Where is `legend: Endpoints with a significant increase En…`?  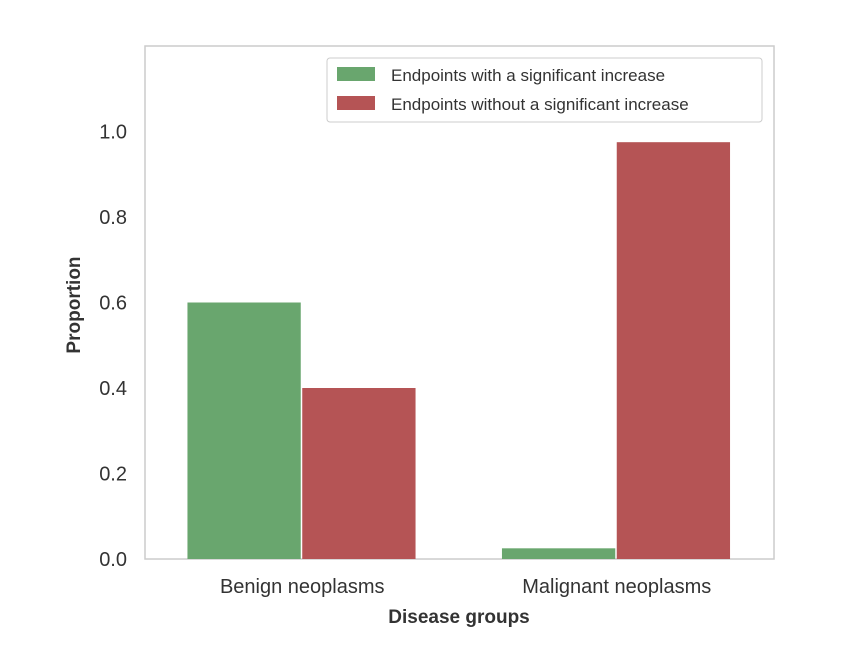
legend: Endpoints with a significant increase En… is located at coordinates (544, 90).